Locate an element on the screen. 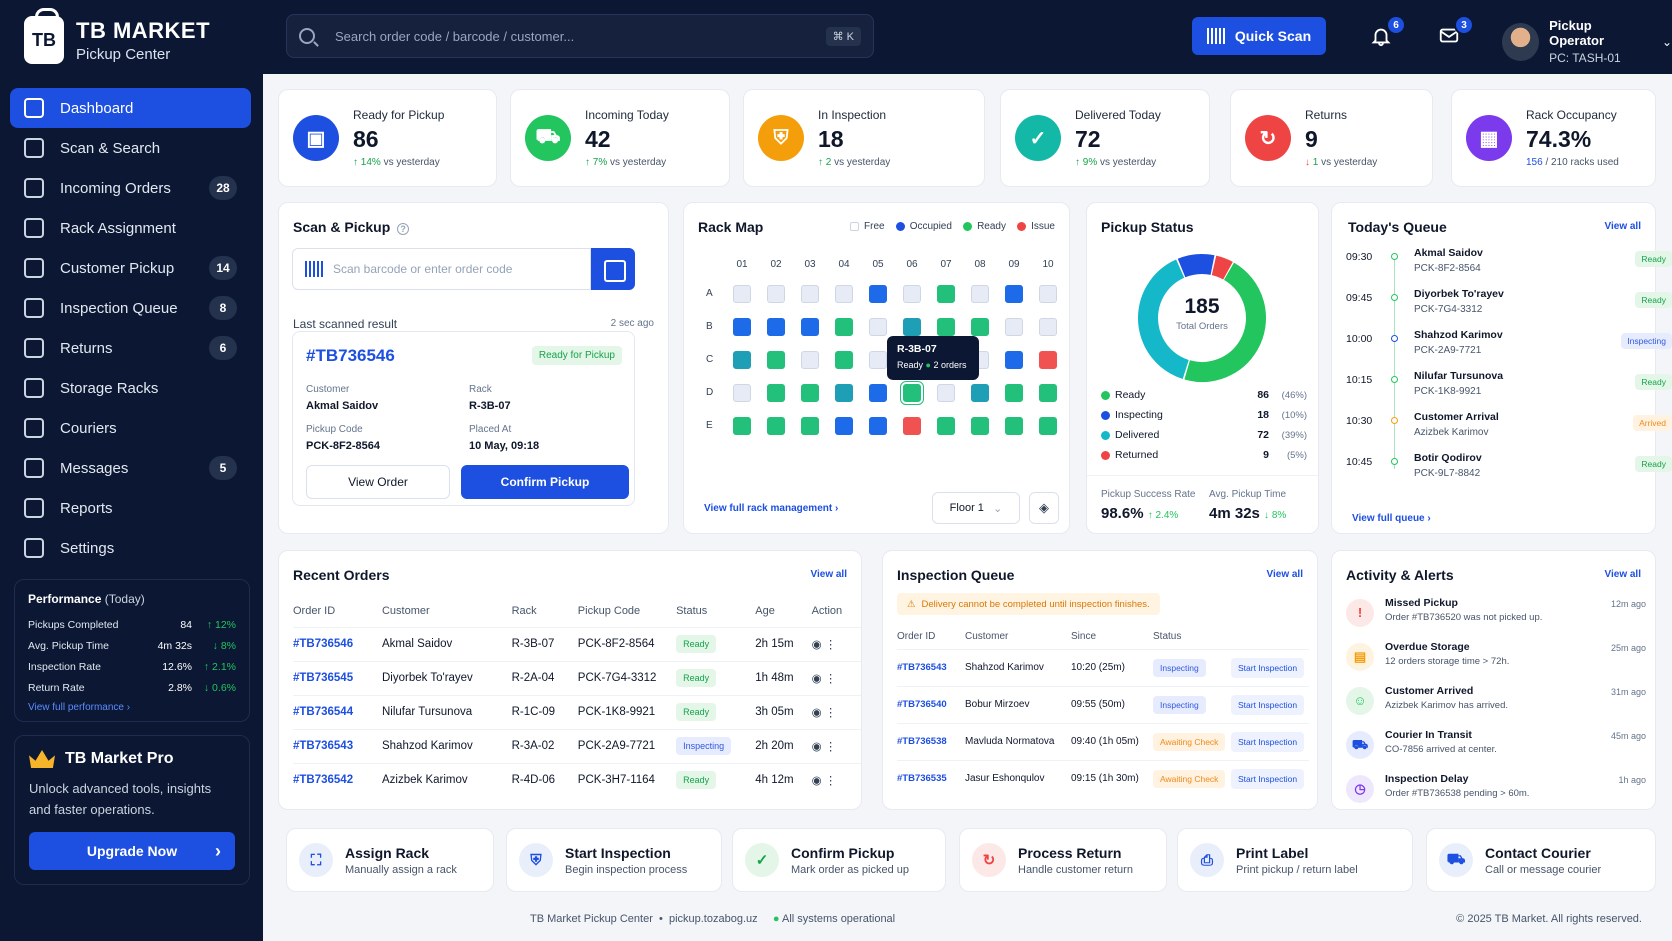 Image resolution: width=1672 pixels, height=941 pixels. order-id-link: #TB736543 is located at coordinates (323, 746).